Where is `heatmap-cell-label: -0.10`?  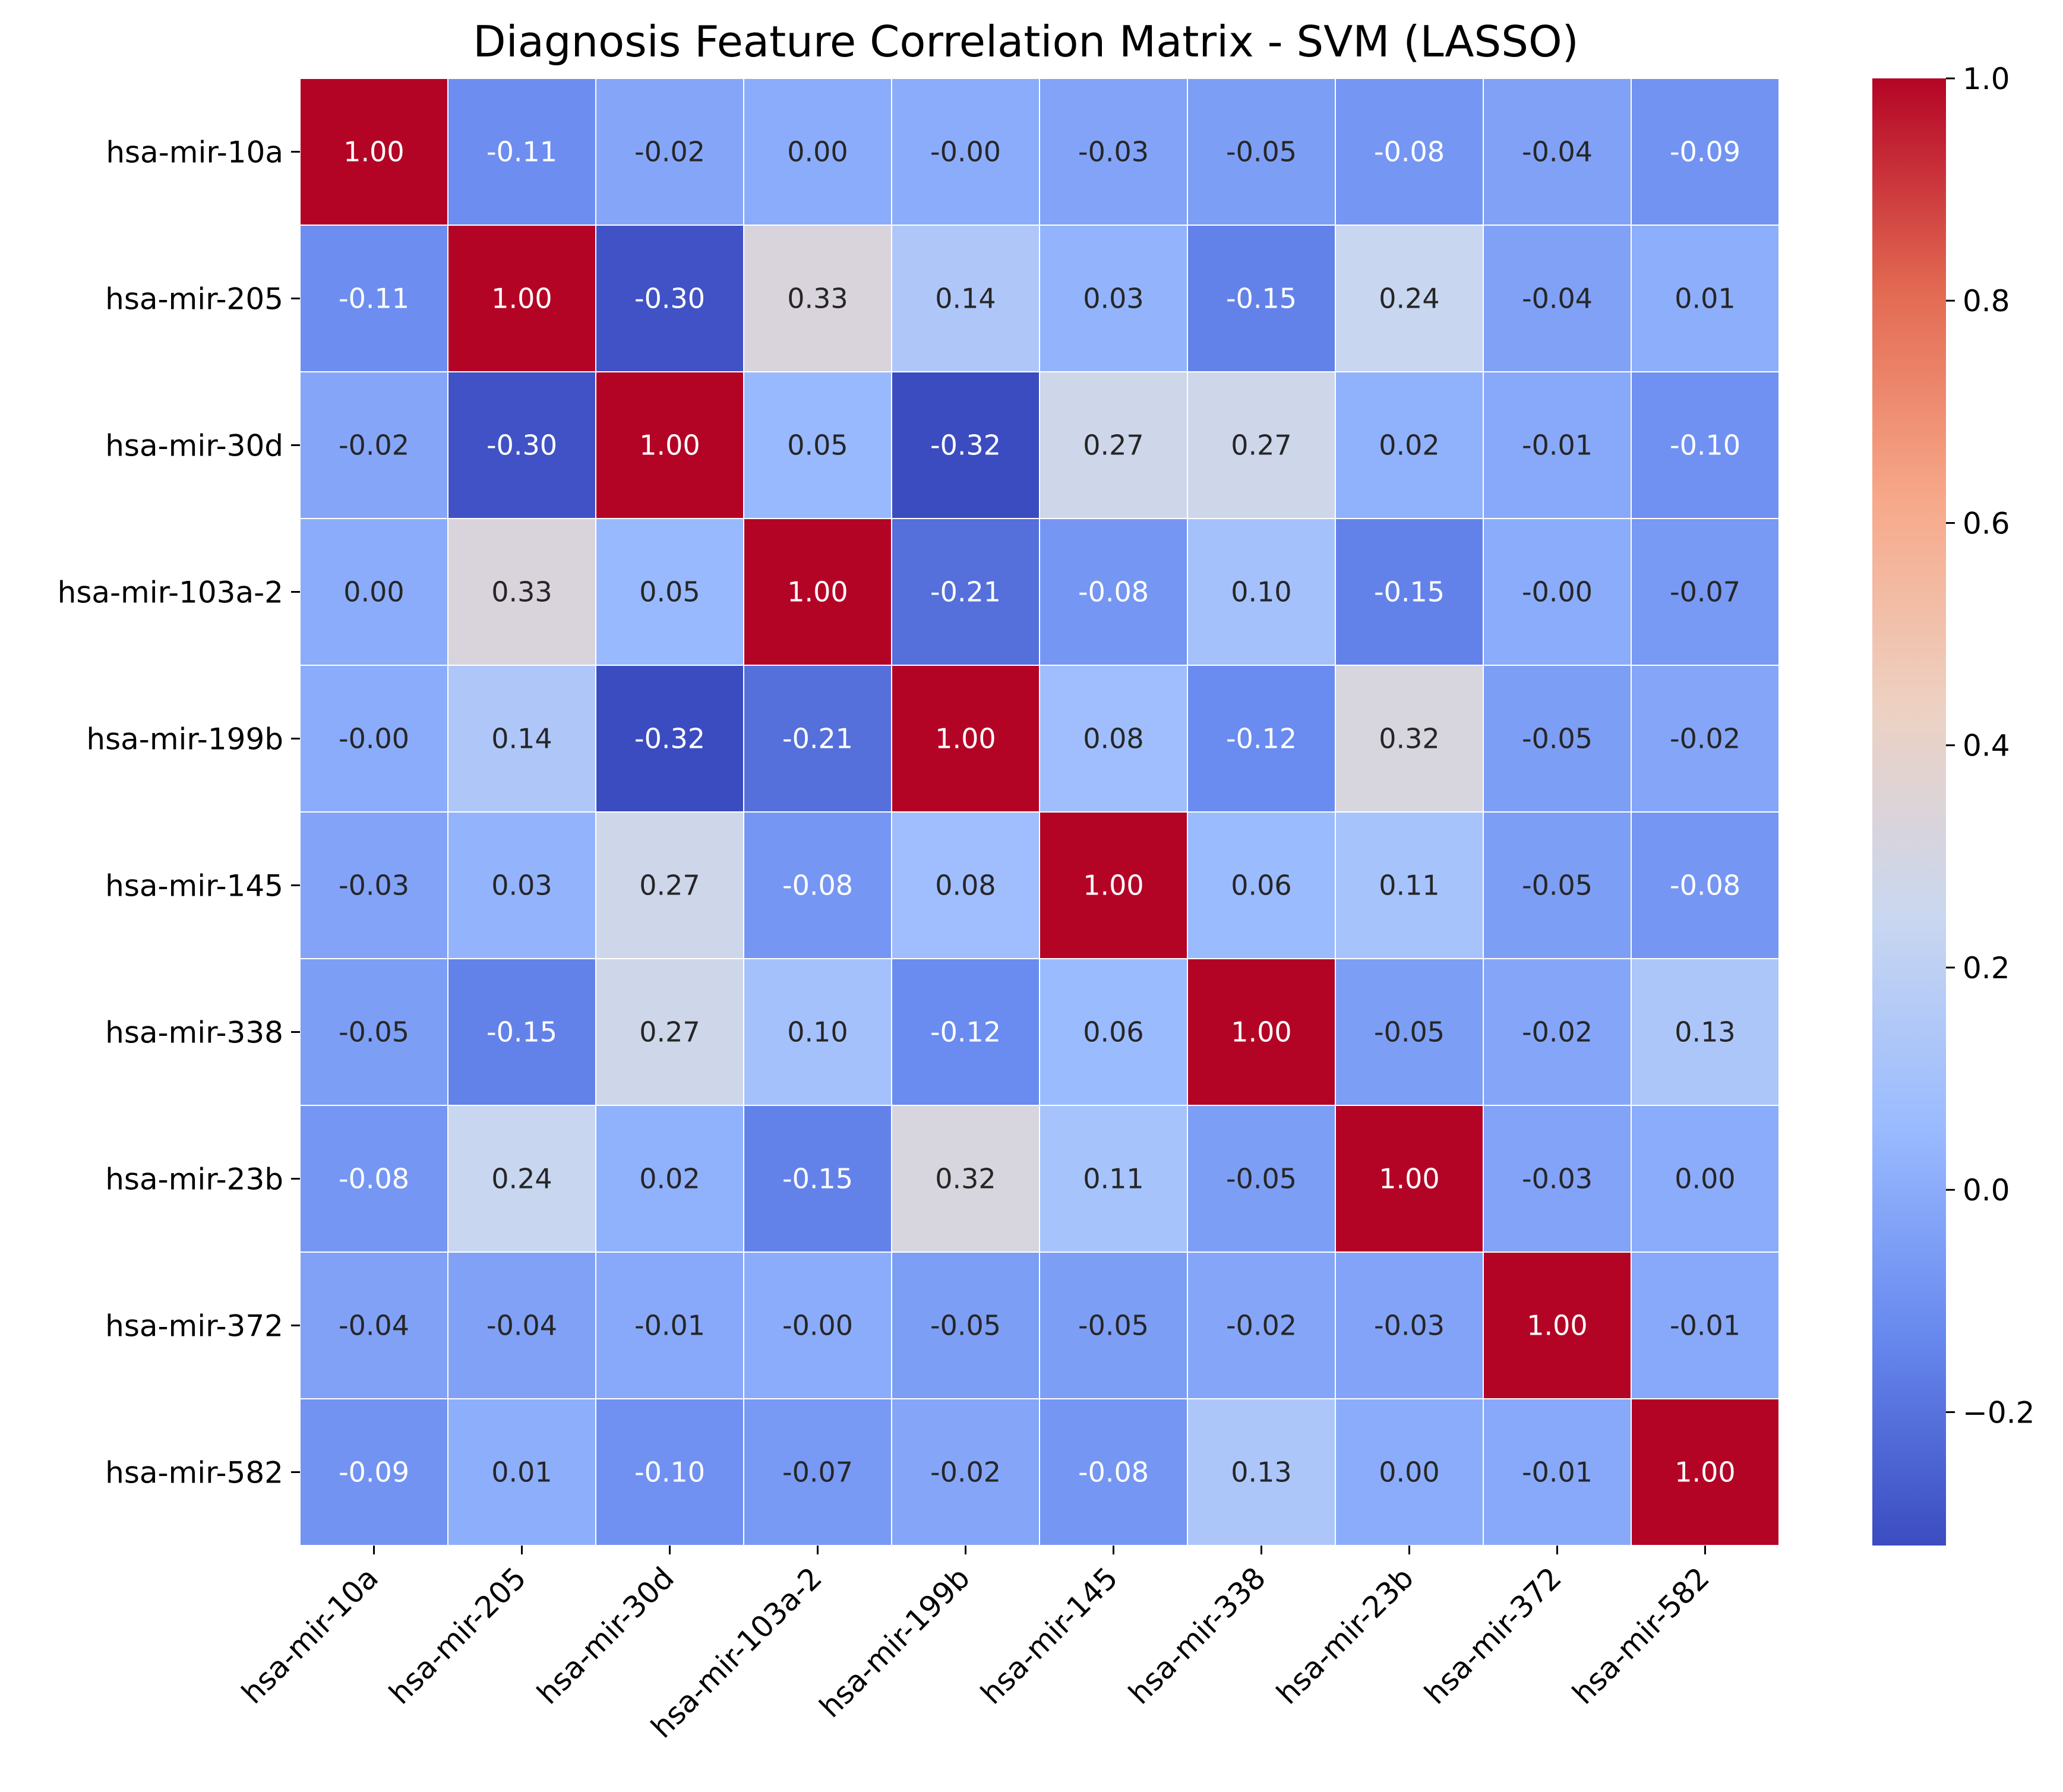
heatmap-cell-label: -0.10 is located at coordinates (669, 1472).